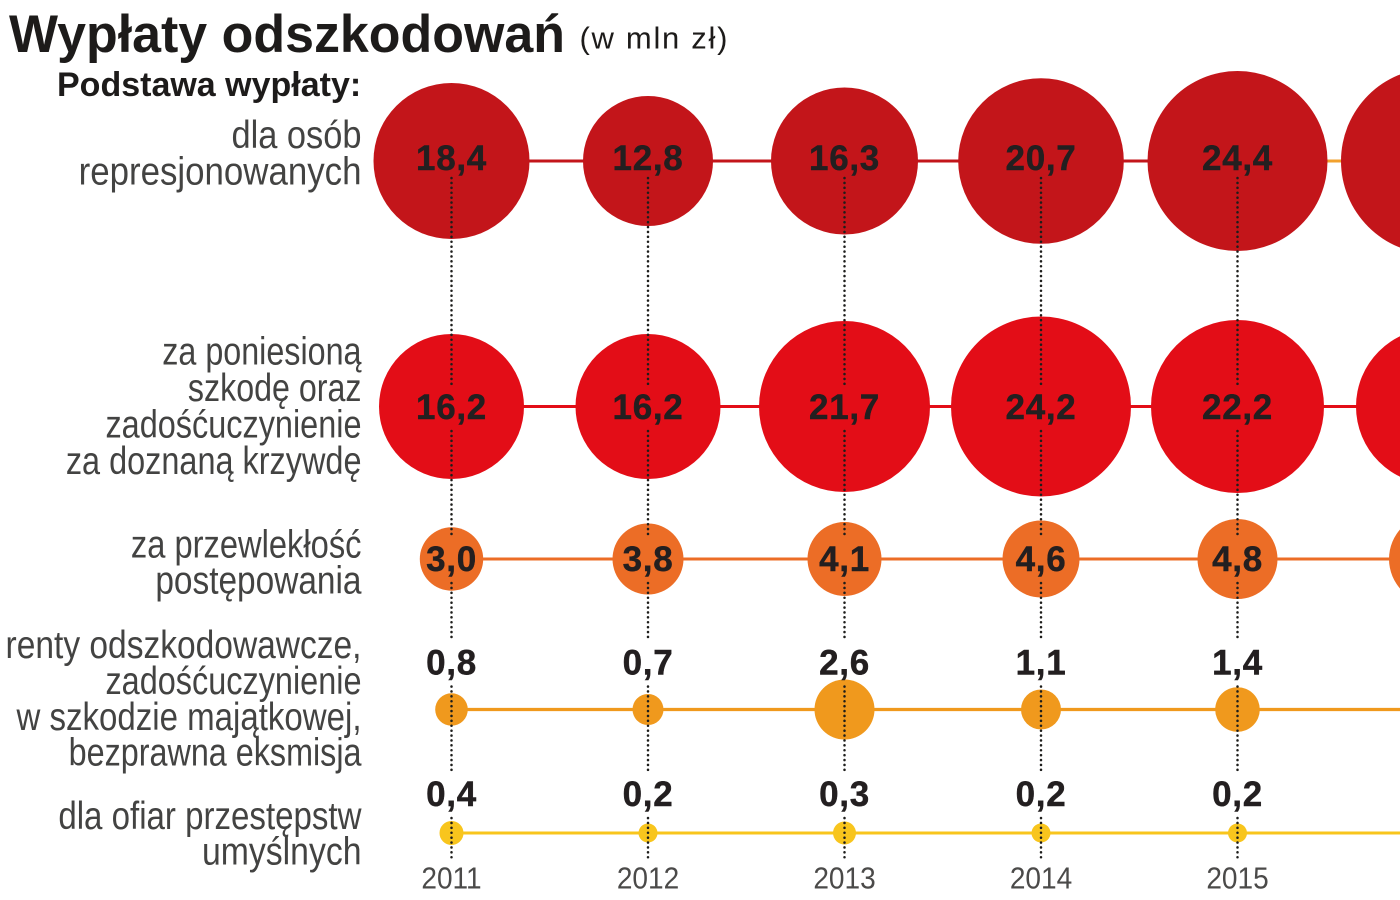 The width and height of the screenshot is (1400, 900). I want to click on svg-text: 16,3, so click(844, 158).